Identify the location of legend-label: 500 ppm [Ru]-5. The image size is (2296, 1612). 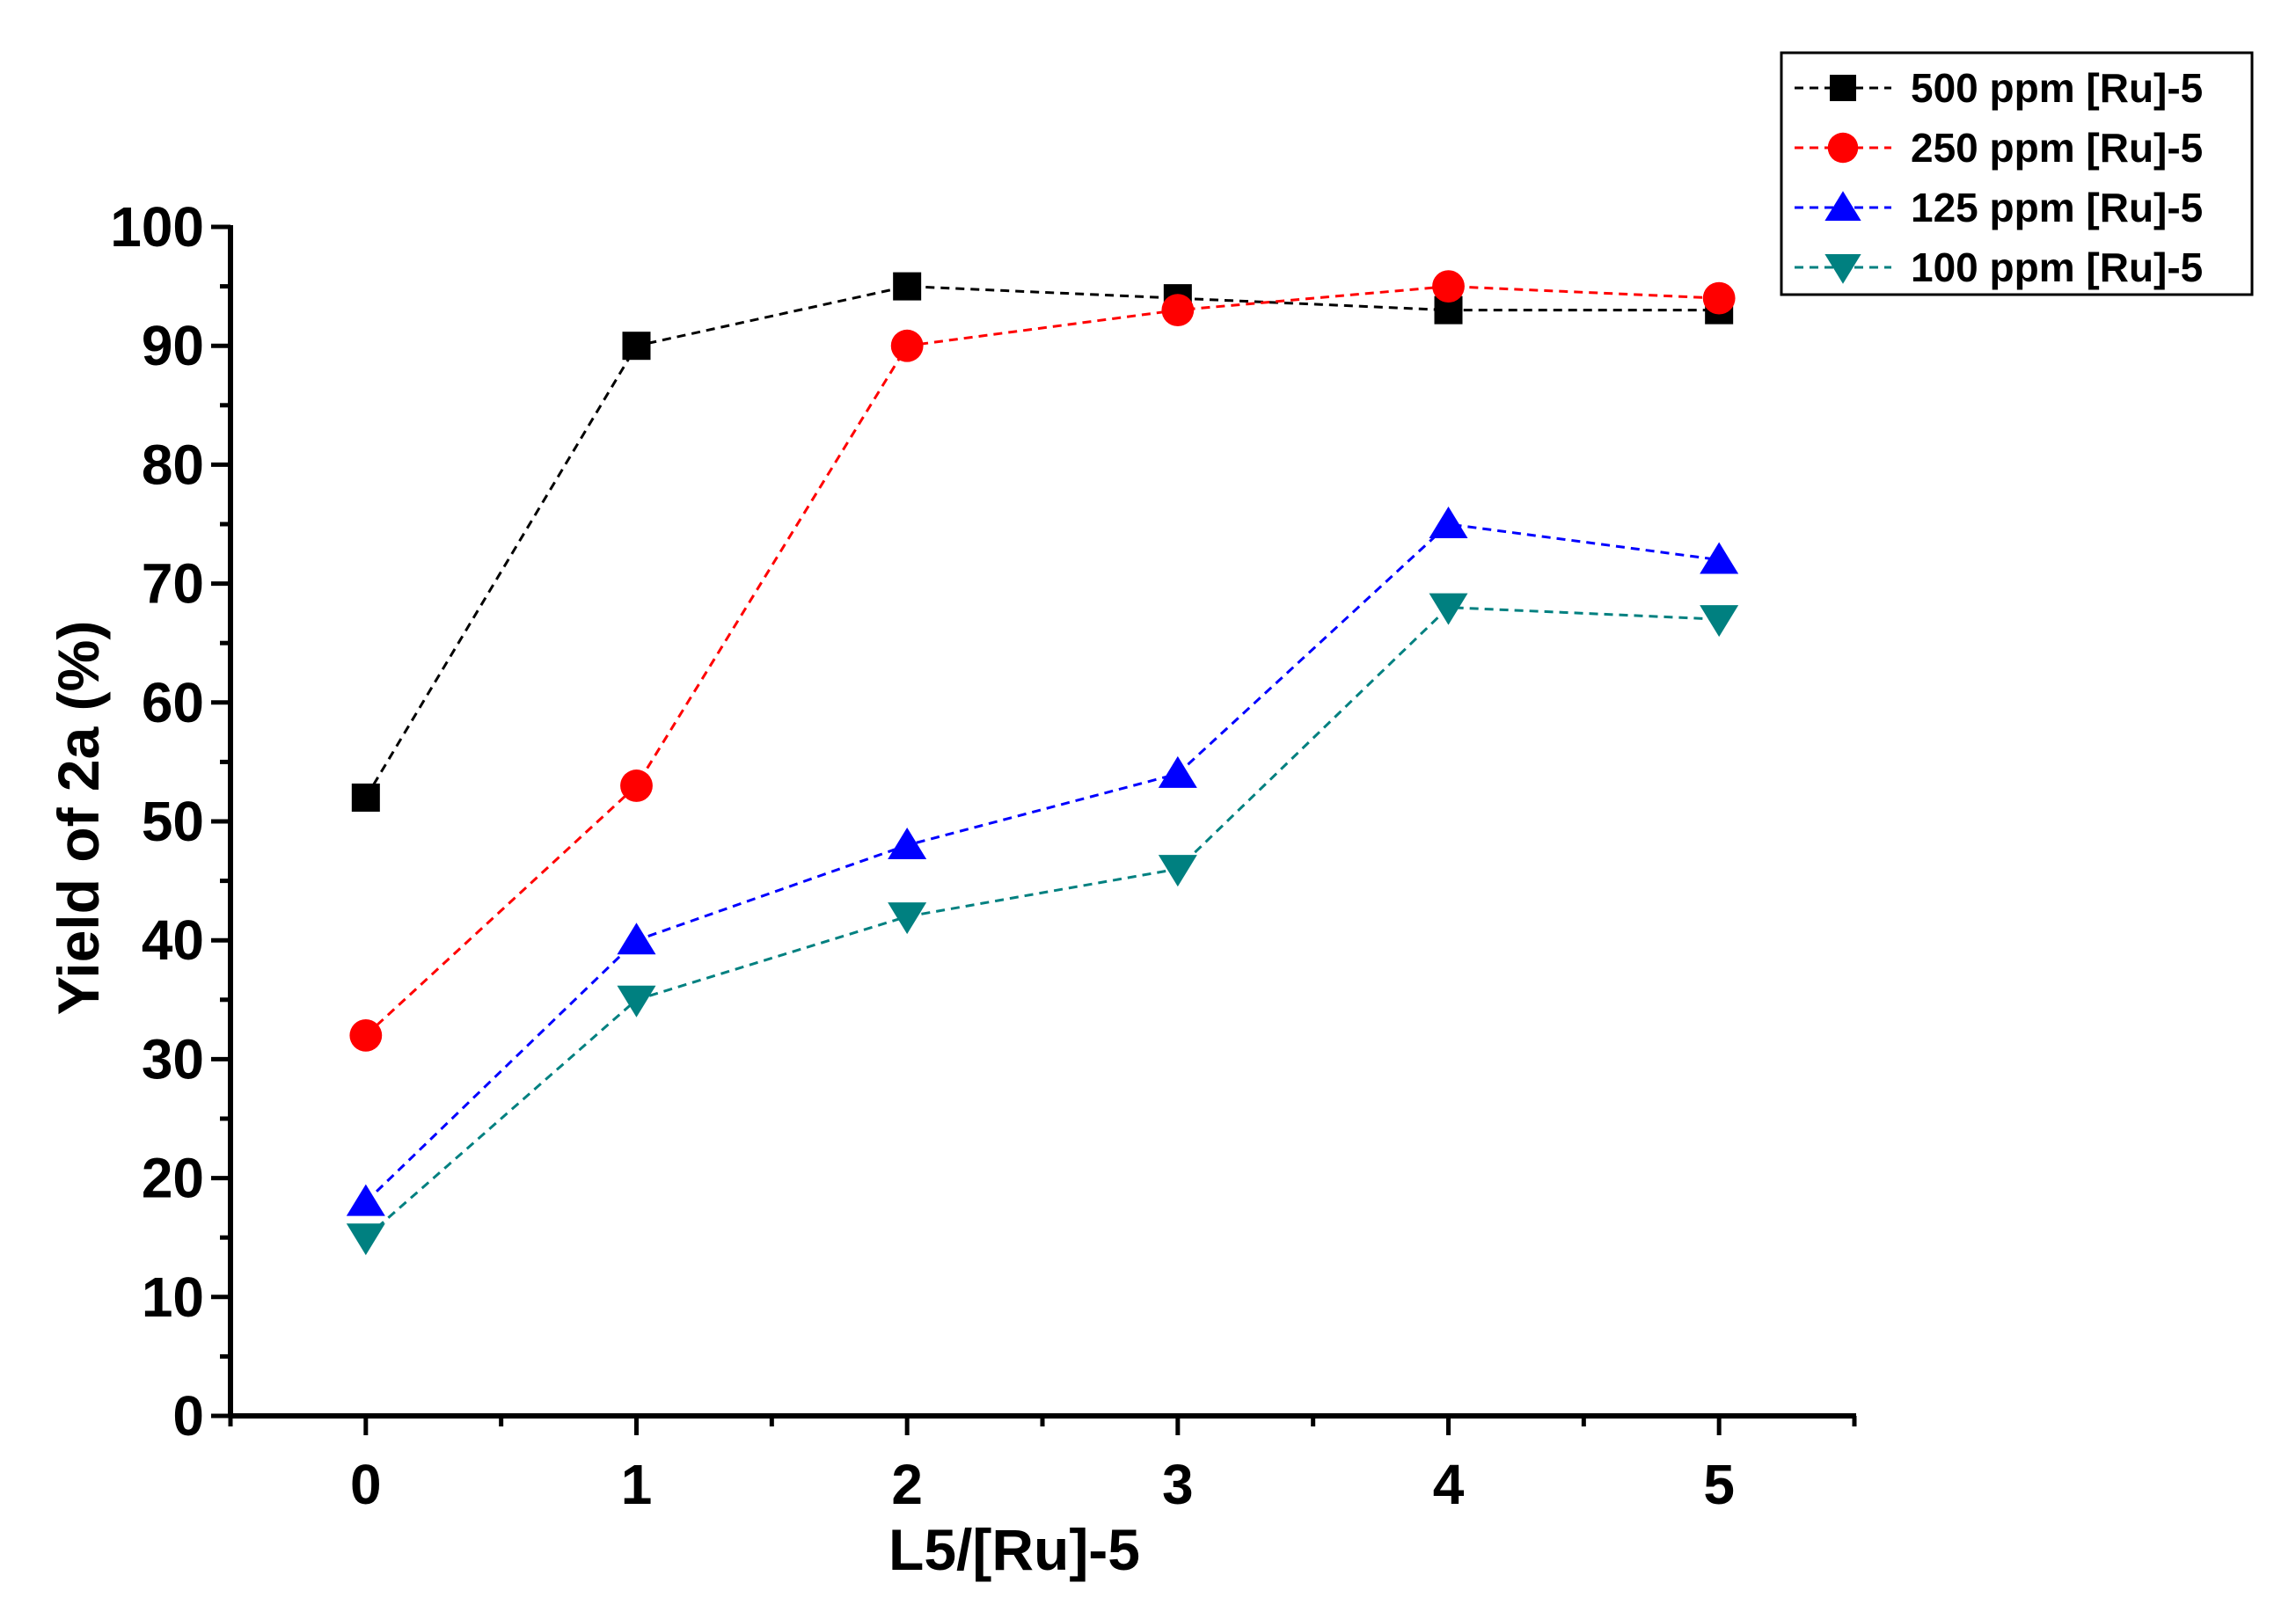
(2057, 88).